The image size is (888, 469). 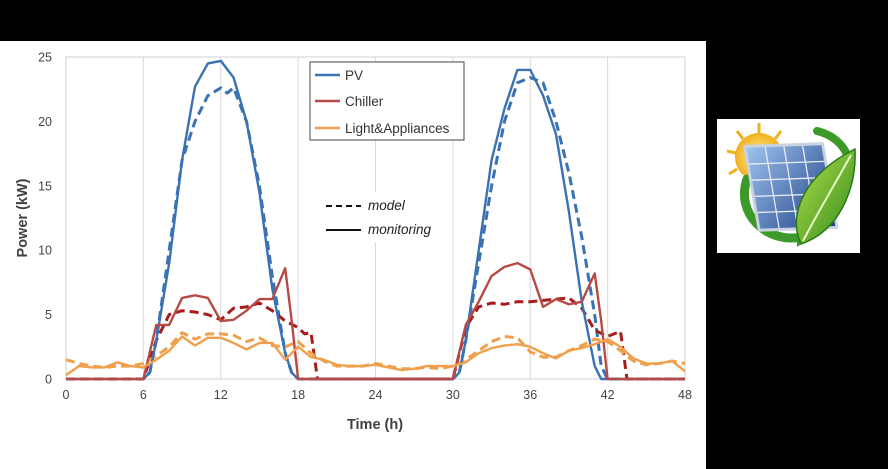 What do you see at coordinates (608, 395) in the screenshot?
I see `x-tick-label: 42` at bounding box center [608, 395].